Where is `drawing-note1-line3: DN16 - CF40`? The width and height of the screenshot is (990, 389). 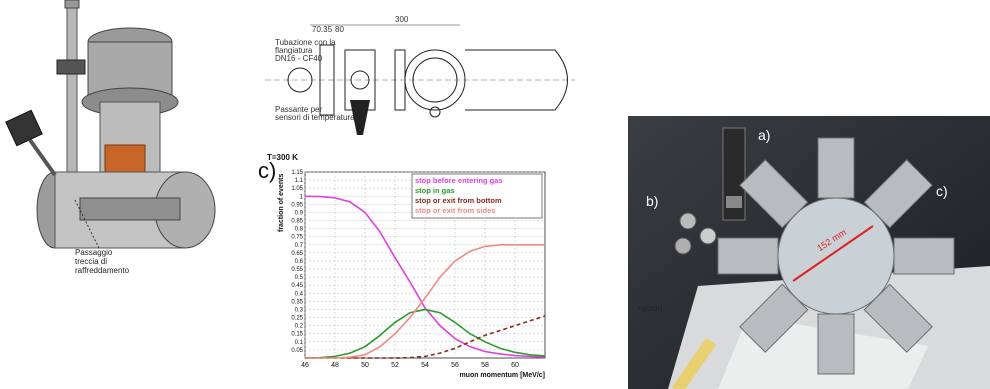 drawing-note1-line3: DN16 - CF40 is located at coordinates (299, 58).